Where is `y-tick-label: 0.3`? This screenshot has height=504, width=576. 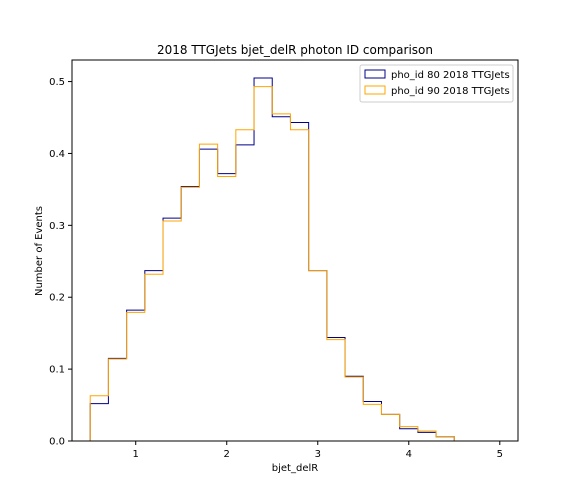
y-tick-label: 0.3 is located at coordinates (57, 226).